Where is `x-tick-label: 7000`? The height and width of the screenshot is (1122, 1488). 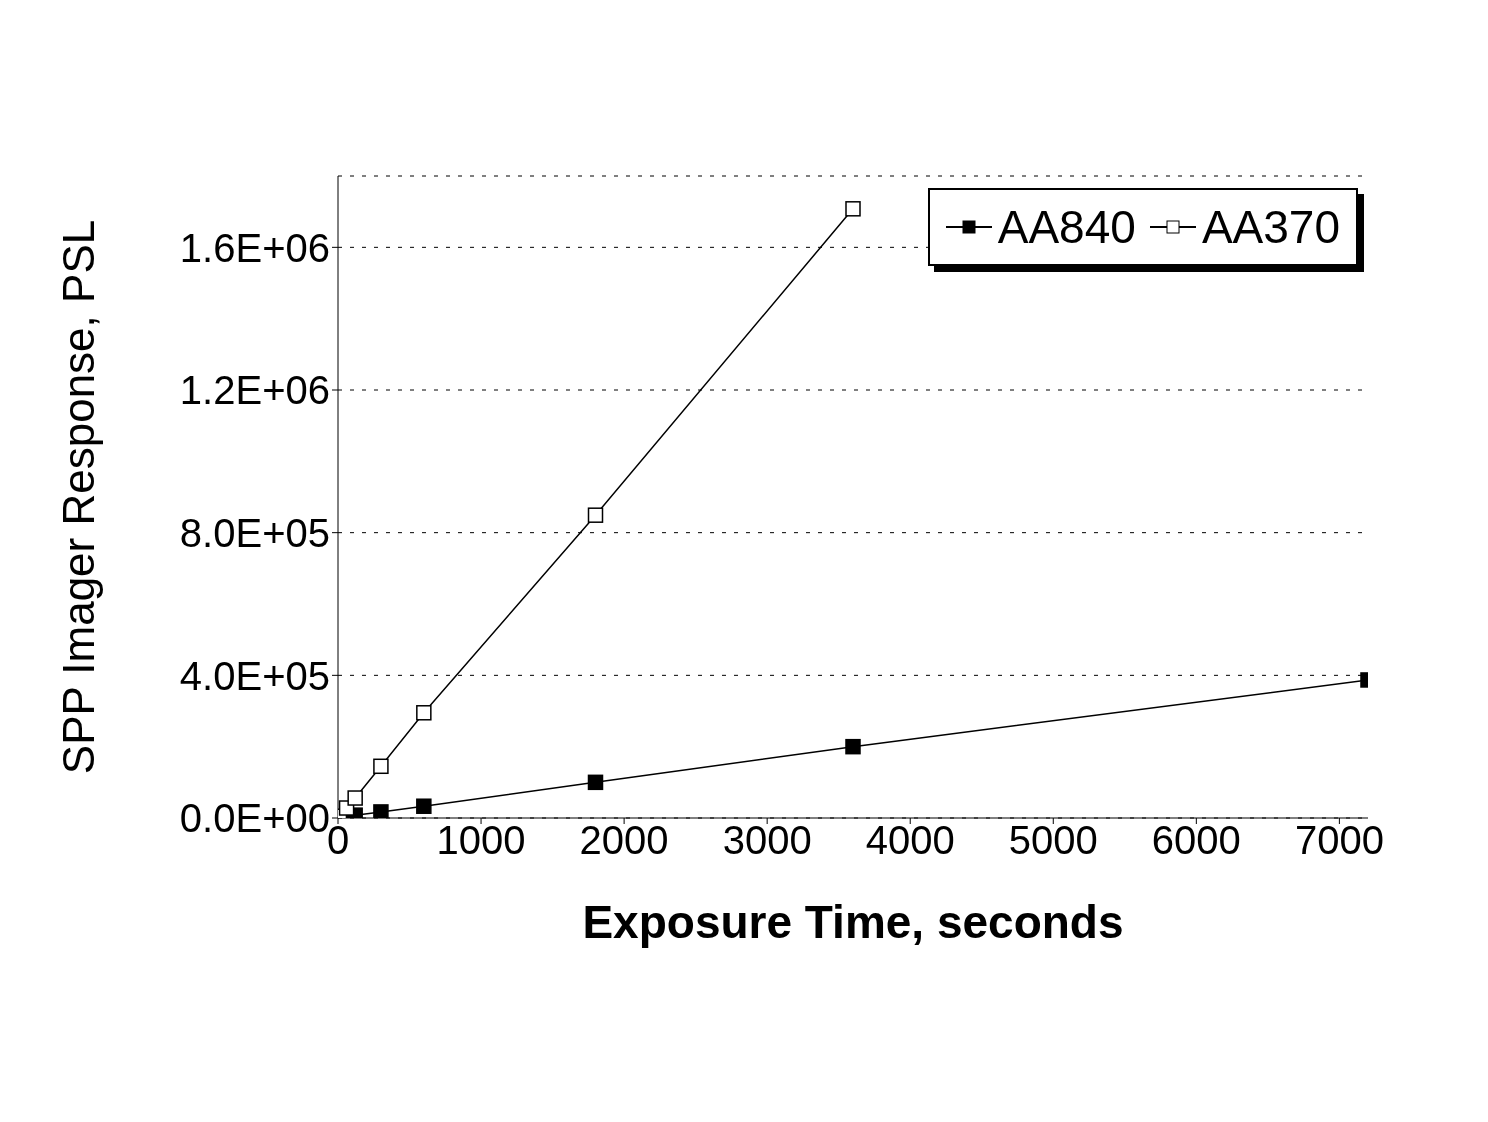 x-tick-label: 7000 is located at coordinates (1339, 840).